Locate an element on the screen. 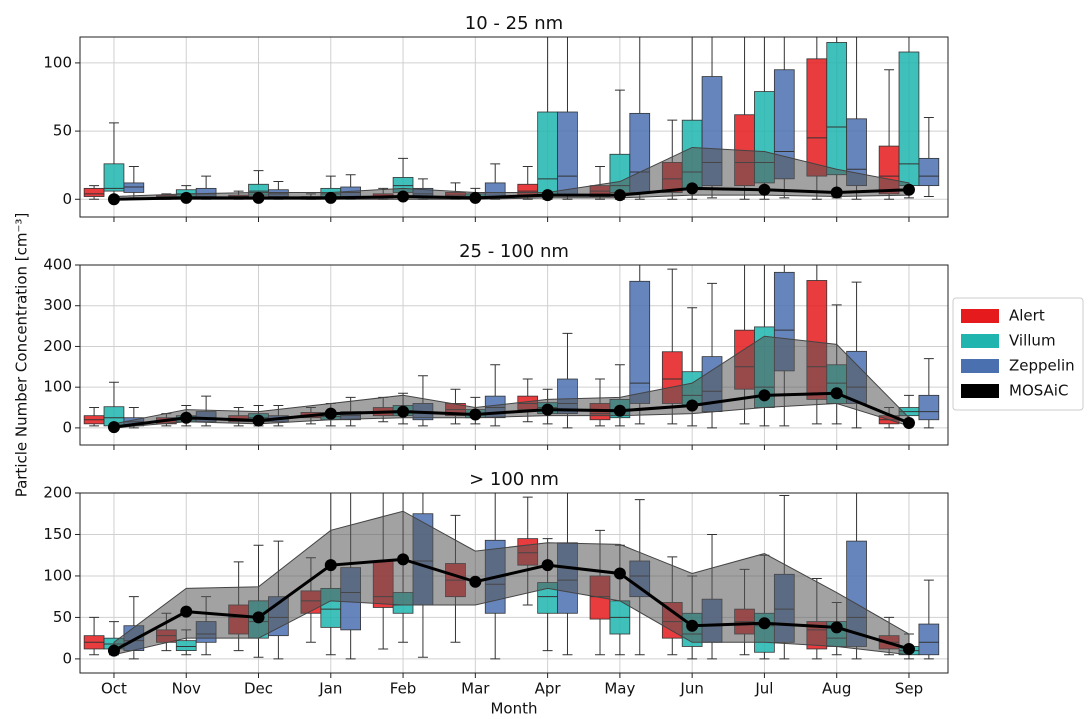 The image size is (1090, 719). x-tick-label: Feb is located at coordinates (403, 689).